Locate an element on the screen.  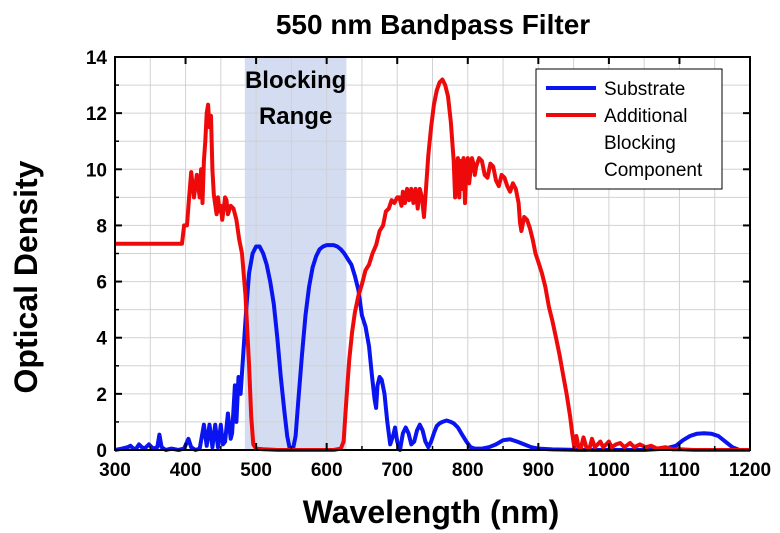
y-tick-label: 14 is located at coordinates (97, 58).